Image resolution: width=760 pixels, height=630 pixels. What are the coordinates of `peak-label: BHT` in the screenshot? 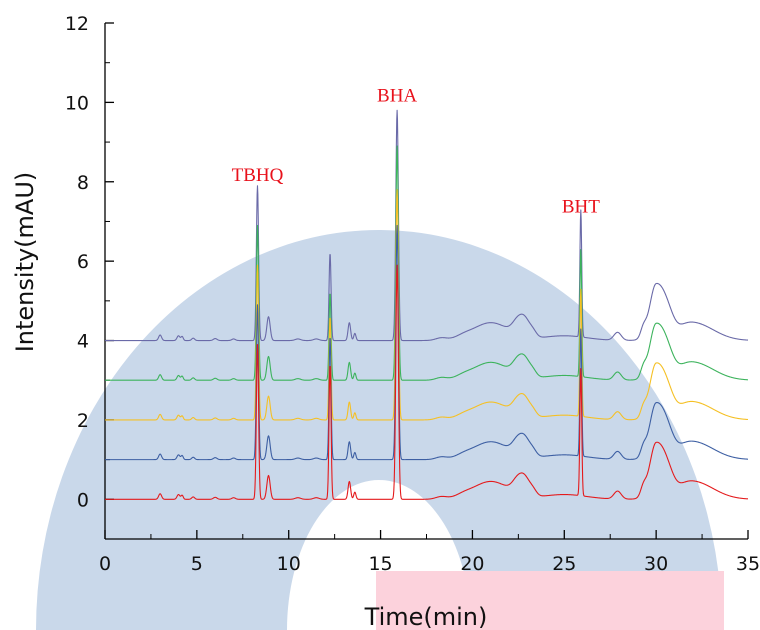 It's located at (581, 207).